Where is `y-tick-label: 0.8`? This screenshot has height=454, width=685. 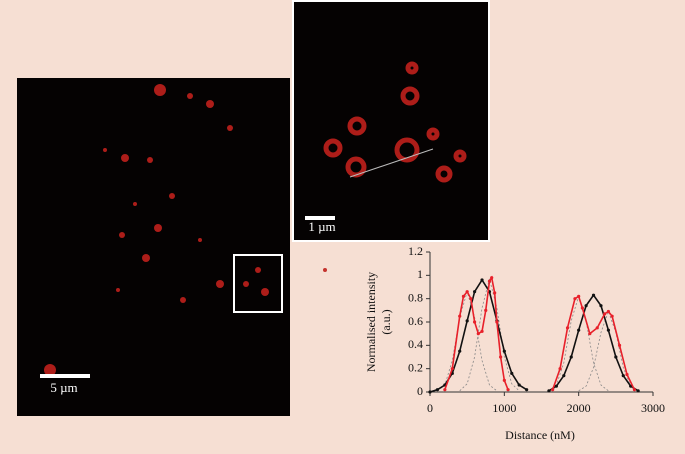
y-tick-label: 0.8 is located at coordinates (415, 297).